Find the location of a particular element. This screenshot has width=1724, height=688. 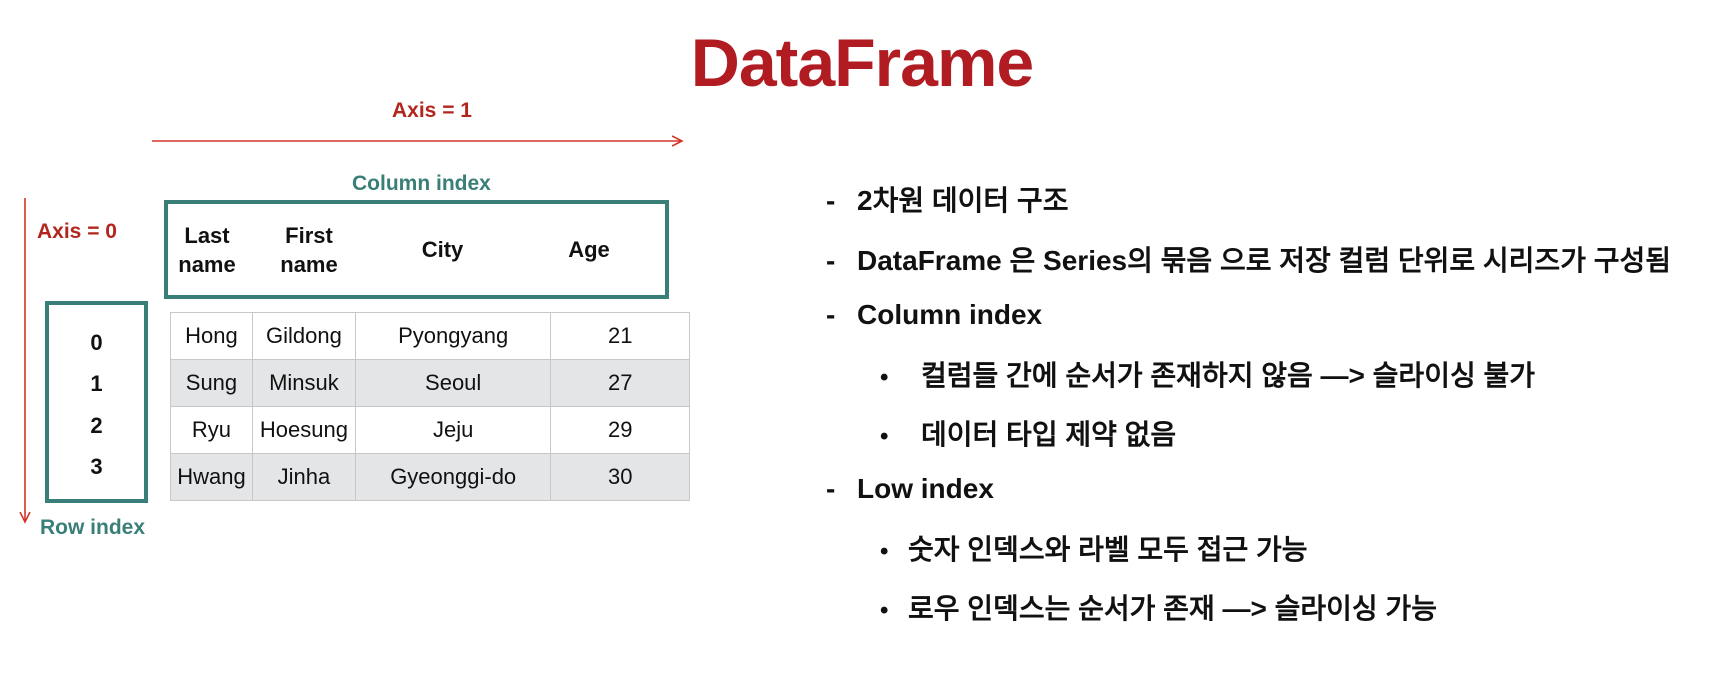

row-index-label: Row index is located at coordinates (93, 527).